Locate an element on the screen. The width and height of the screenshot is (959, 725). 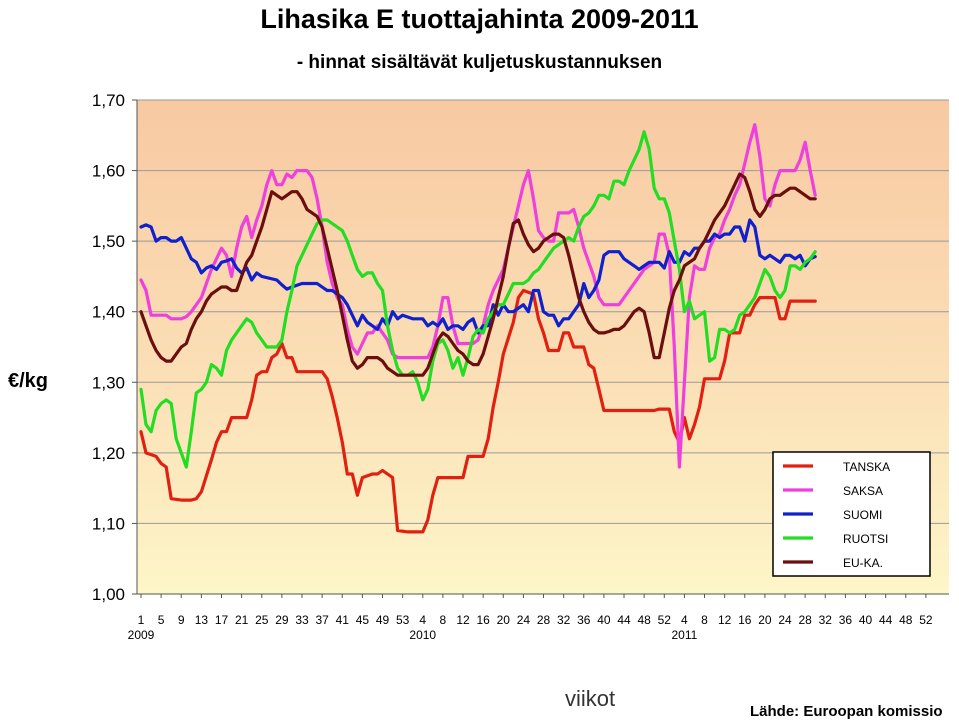
x-tick-label: 9 is located at coordinates (181, 620).